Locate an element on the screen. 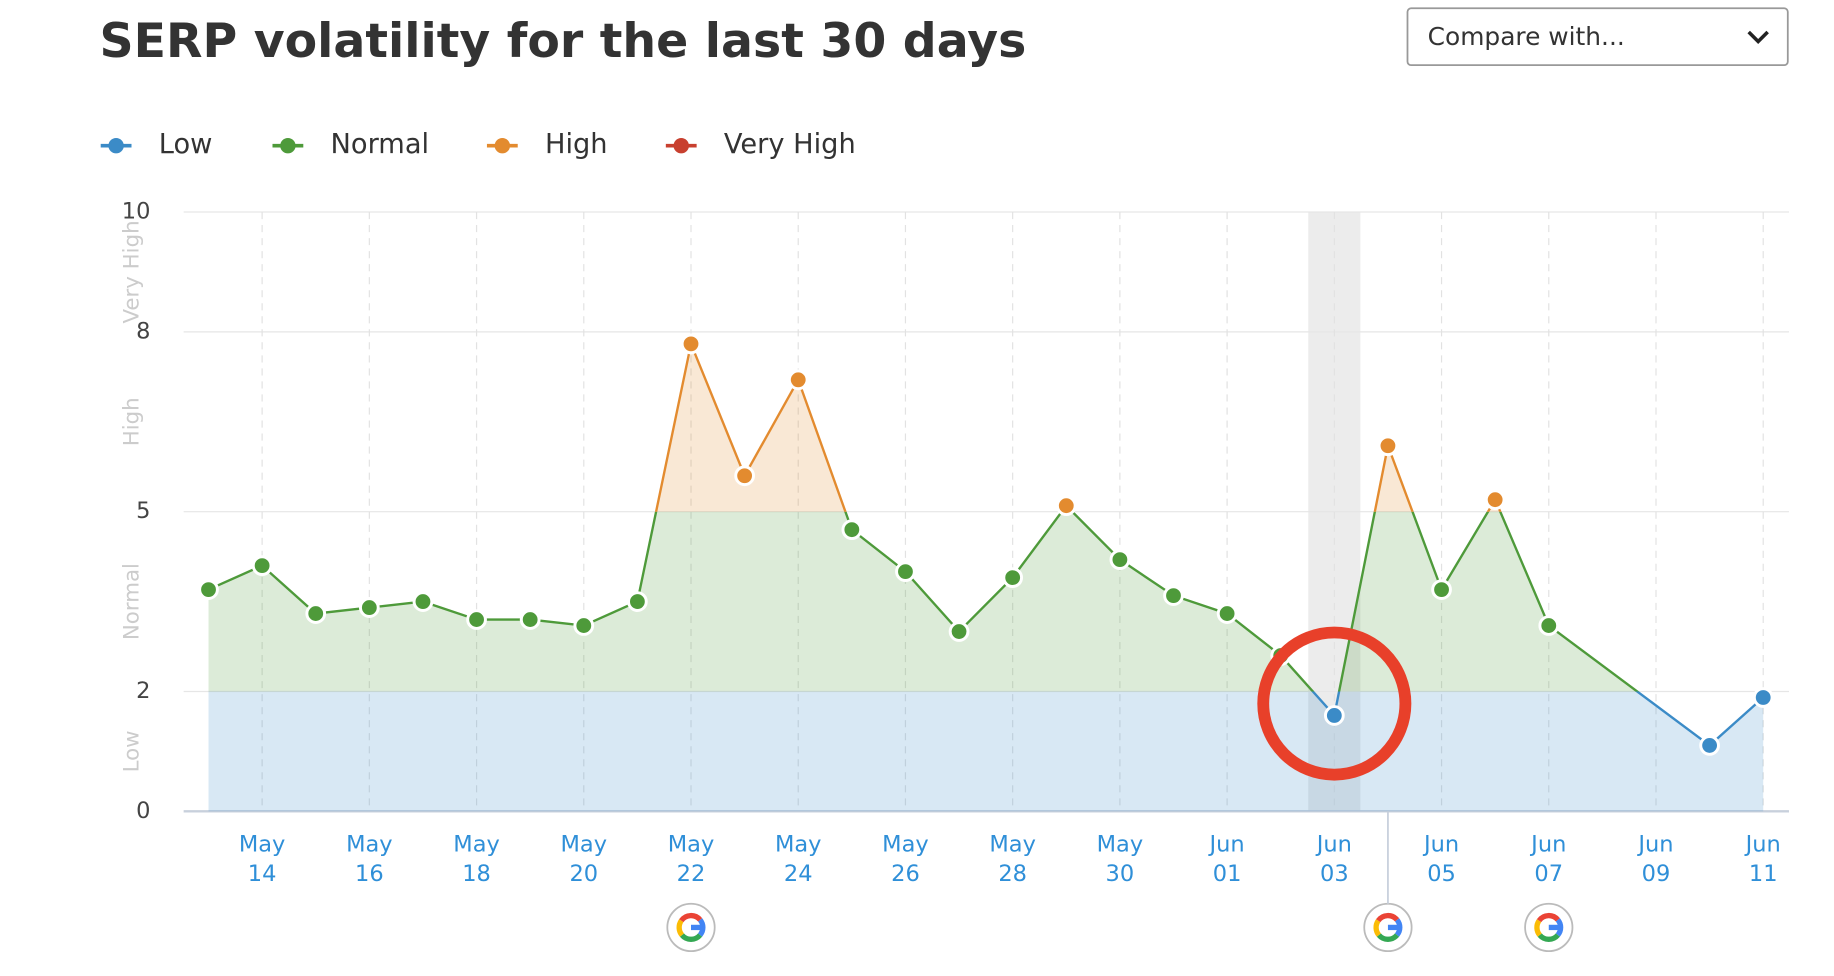  dropdown-box is located at coordinates (1597, 37).